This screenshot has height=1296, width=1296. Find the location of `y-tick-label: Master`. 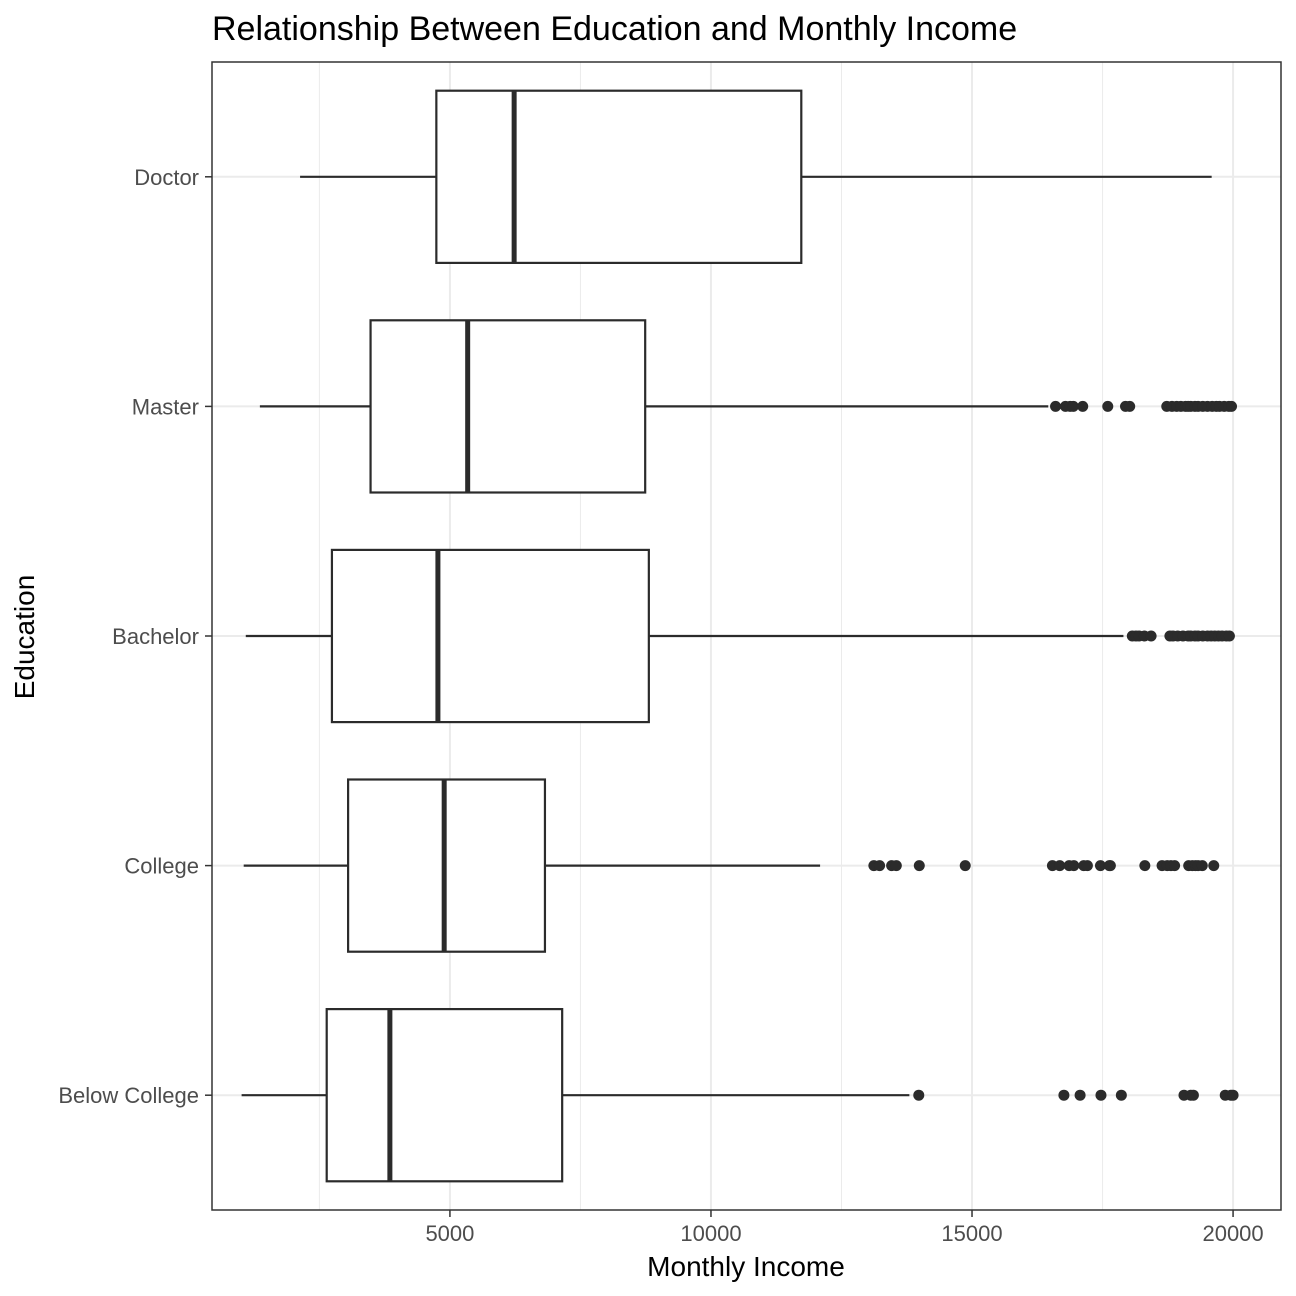

y-tick-label: Master is located at coordinates (165, 406).